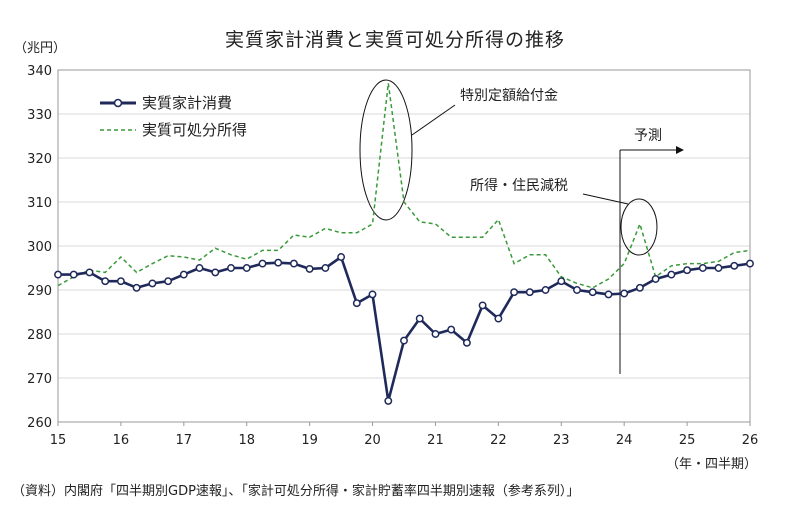 The image size is (790, 531). I want to click on annotation-leader-benefit, so click(433, 120).